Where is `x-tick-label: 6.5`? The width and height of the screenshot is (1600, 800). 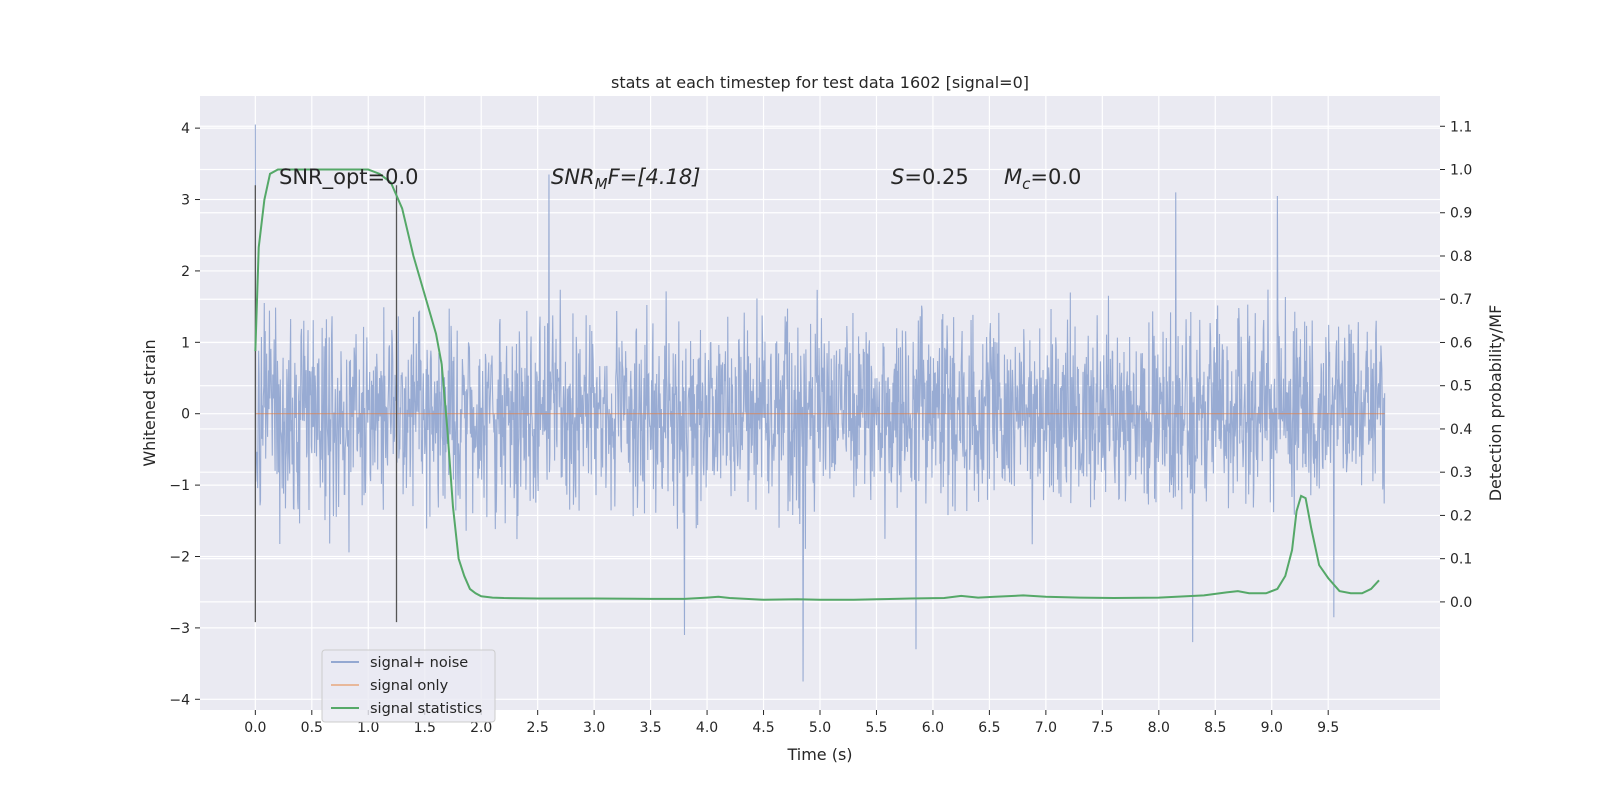
x-tick-label: 6.5 is located at coordinates (989, 728).